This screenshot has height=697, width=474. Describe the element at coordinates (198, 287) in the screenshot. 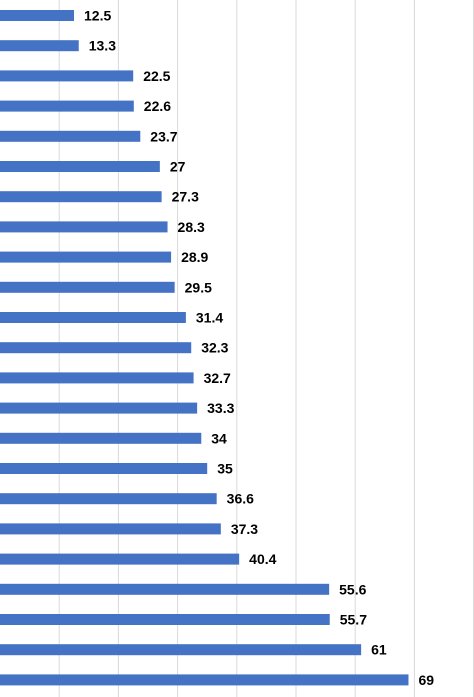

I see `data-label: 29.5` at that location.